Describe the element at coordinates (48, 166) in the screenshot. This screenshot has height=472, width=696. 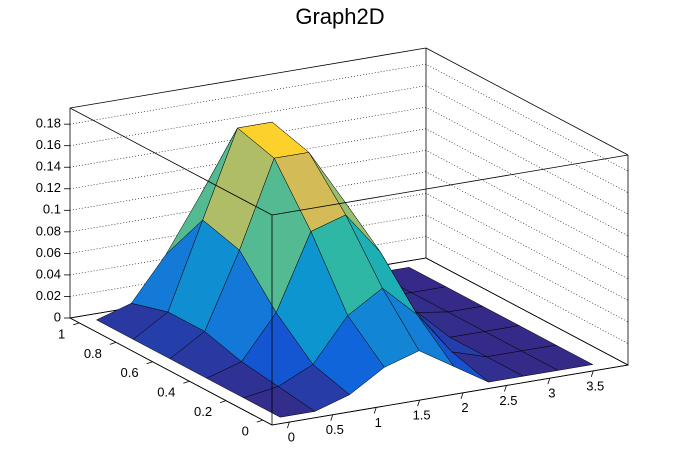
I see `z-tick-label: 0.14` at that location.